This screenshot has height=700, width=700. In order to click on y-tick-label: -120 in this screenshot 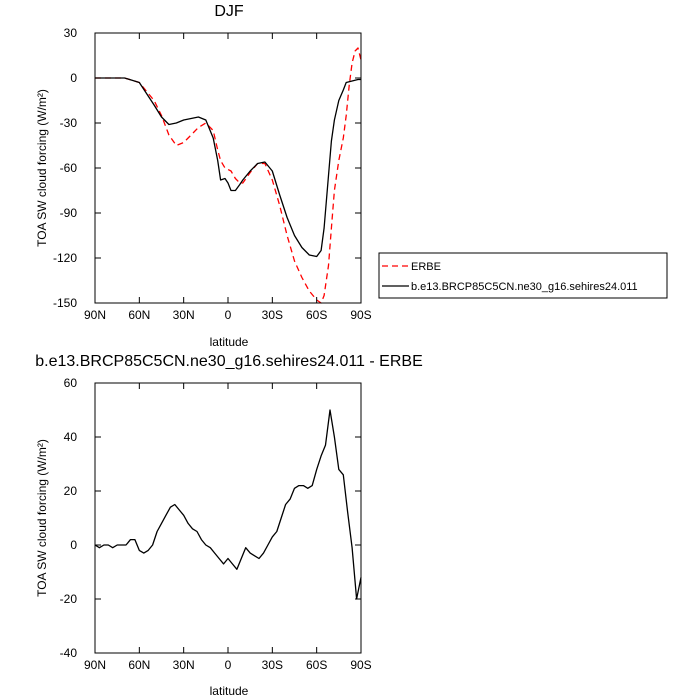, I will do `click(65, 258)`.